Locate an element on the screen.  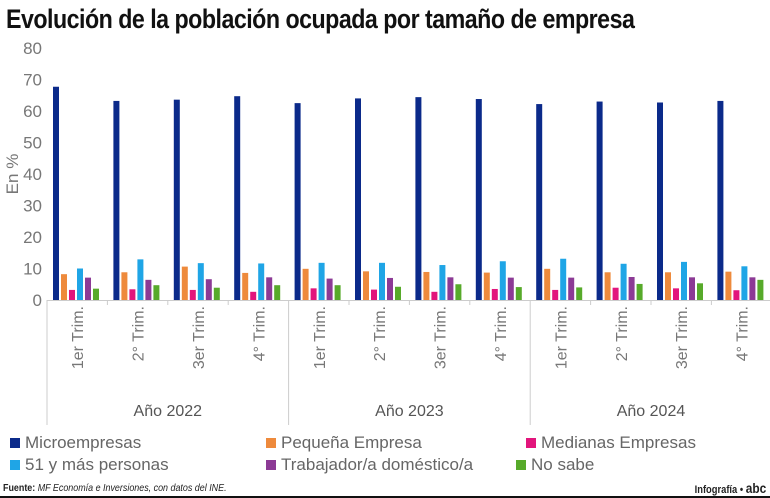
y-tick-label: 80 is located at coordinates (32, 48).